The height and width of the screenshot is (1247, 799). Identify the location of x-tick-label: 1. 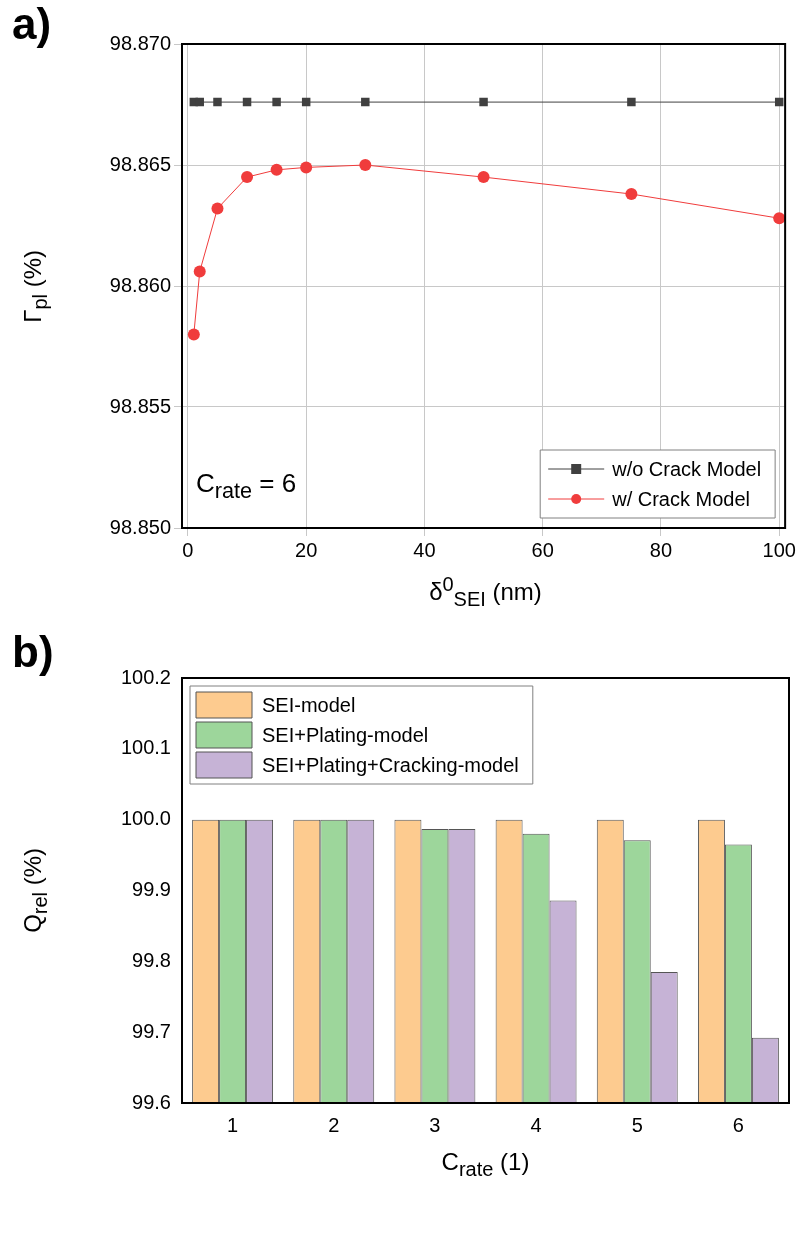
(233, 1124).